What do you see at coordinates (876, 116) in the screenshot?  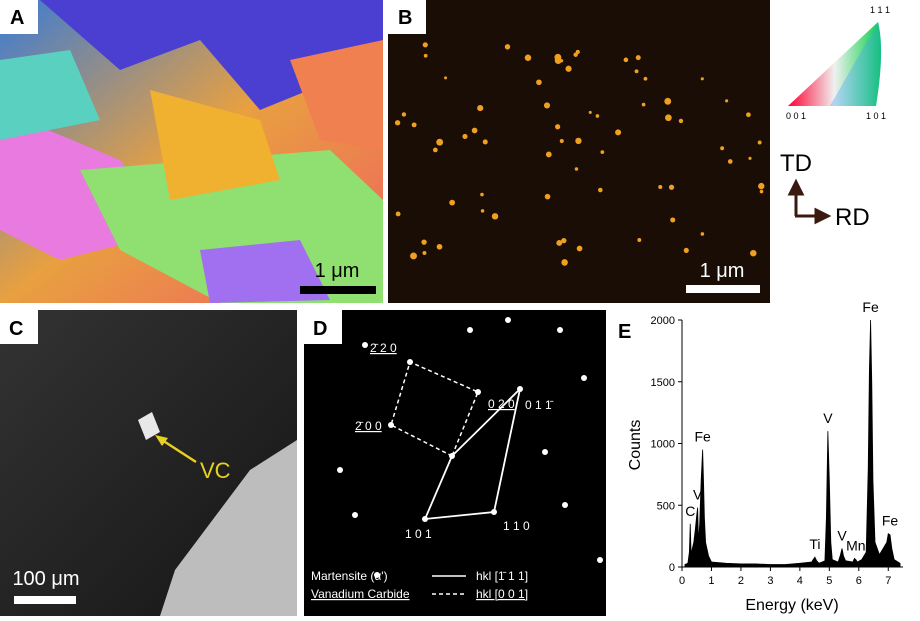 I see `ipf-label: 1 0 1` at bounding box center [876, 116].